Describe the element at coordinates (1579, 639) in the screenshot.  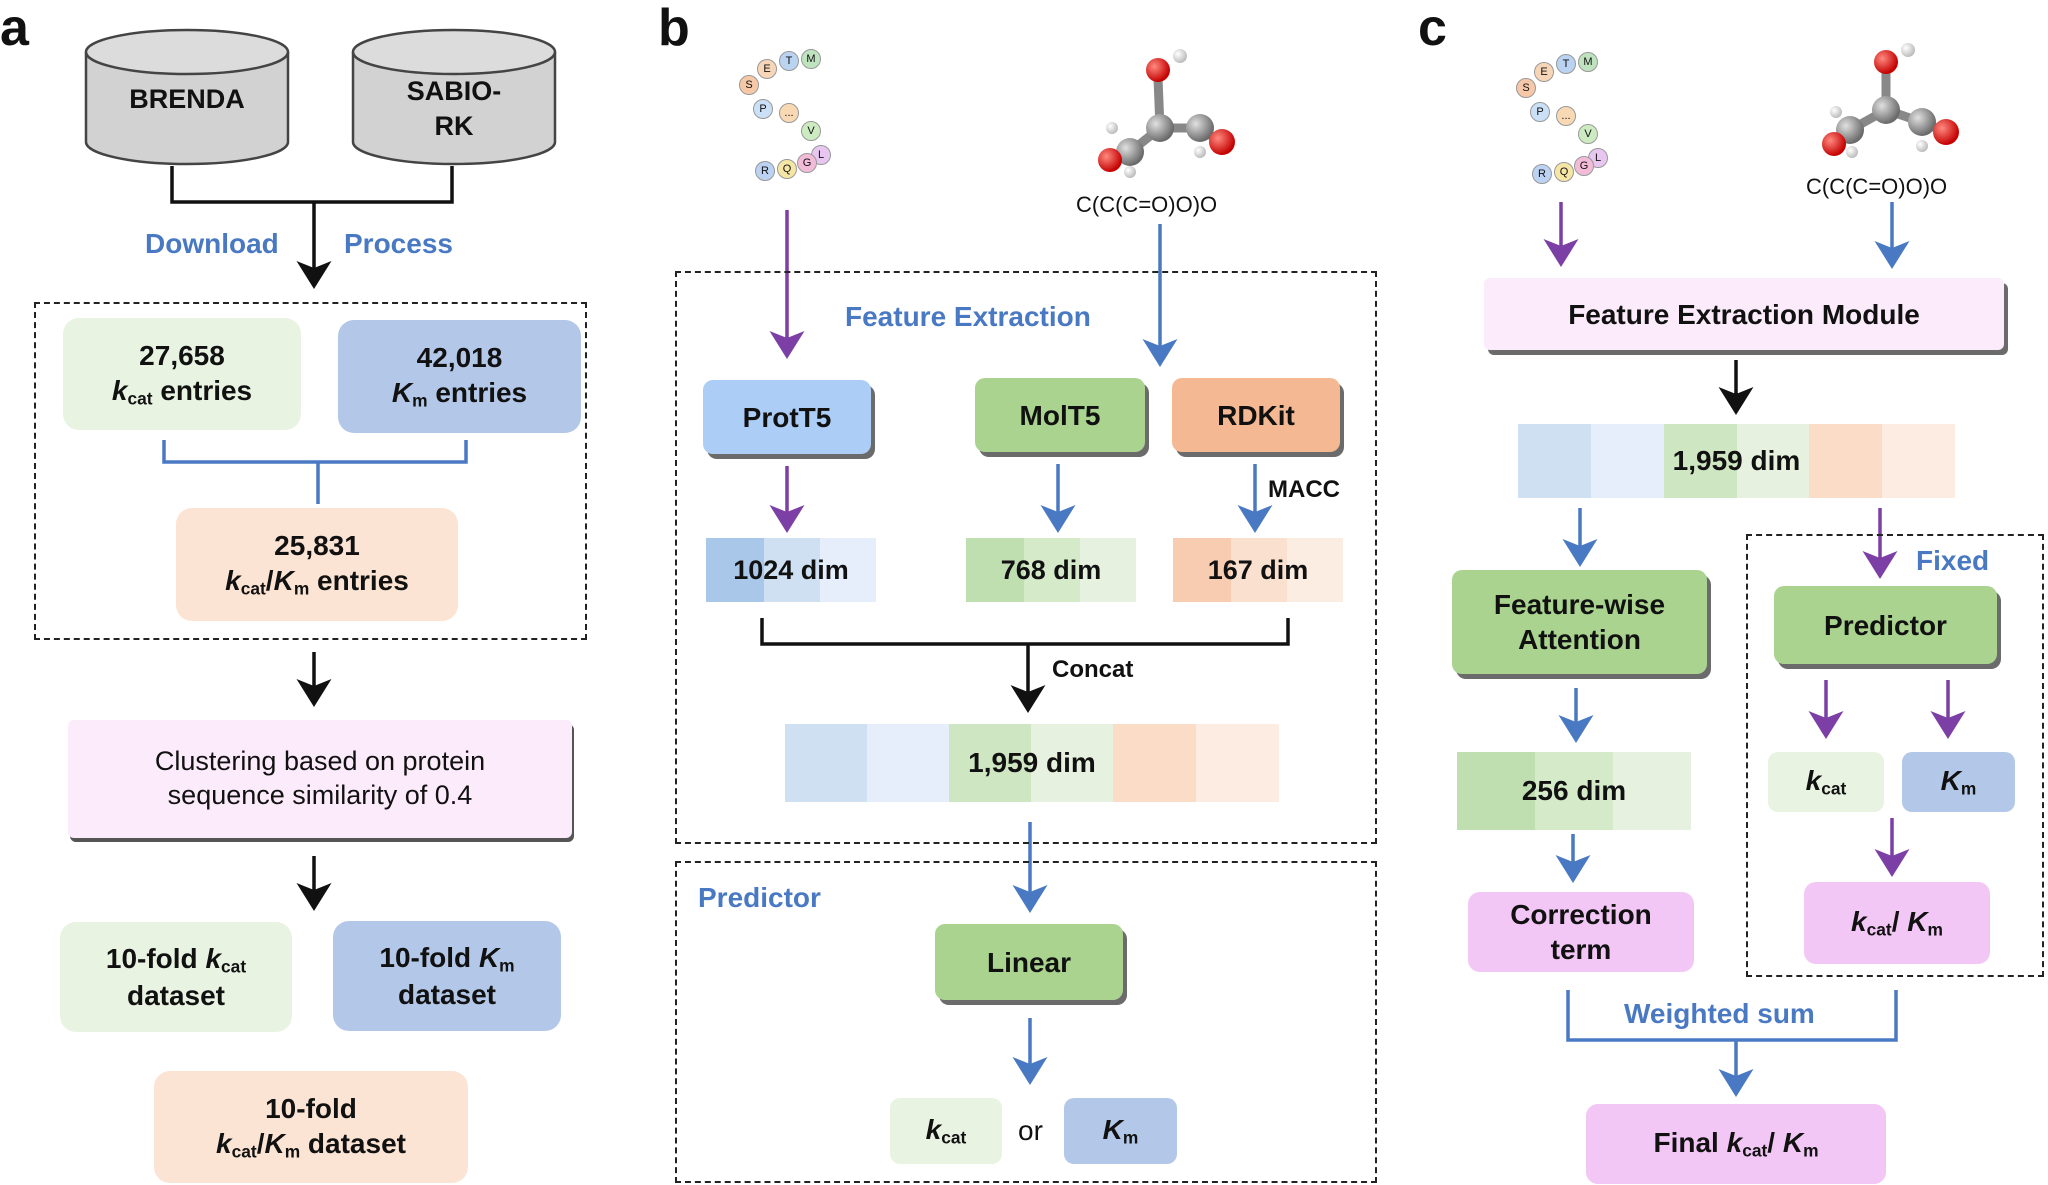
I see `attention-line2: Attention` at that location.